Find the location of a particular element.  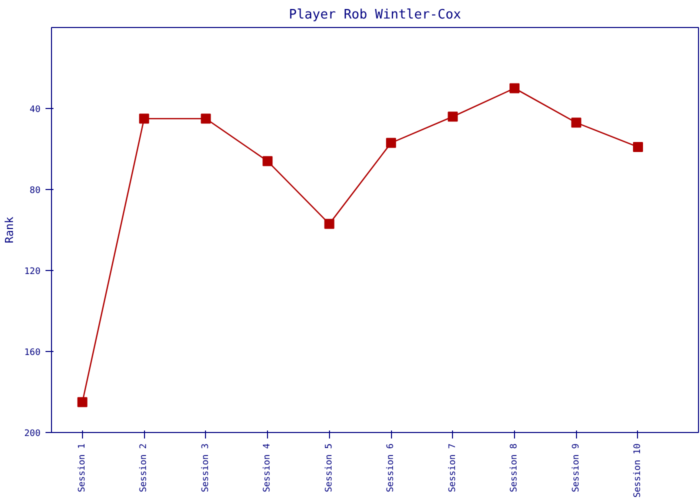

x-tick-label: Session 8 is located at coordinates (515, 467).